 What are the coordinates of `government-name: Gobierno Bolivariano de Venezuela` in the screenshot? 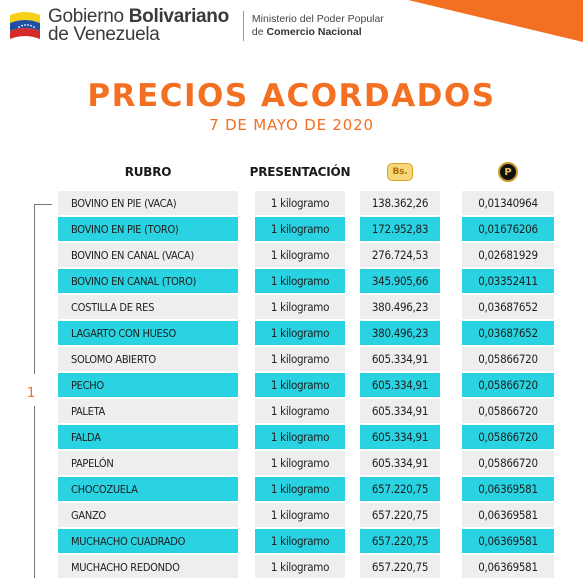 It's located at (138, 25).